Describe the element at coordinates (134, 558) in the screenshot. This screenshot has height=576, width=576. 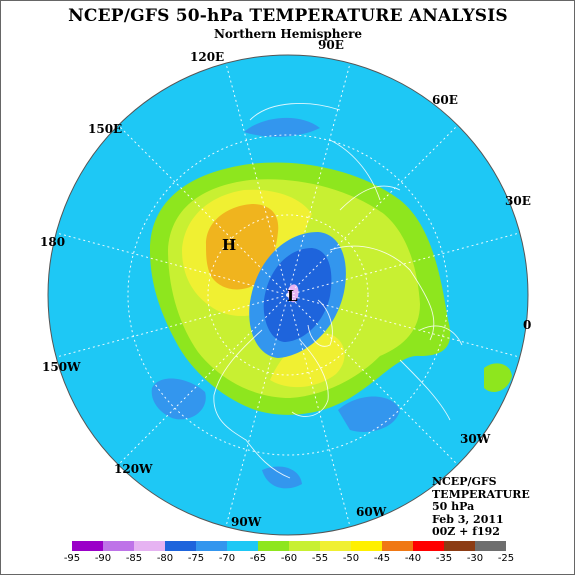
I see `legend-label: -85` at that location.